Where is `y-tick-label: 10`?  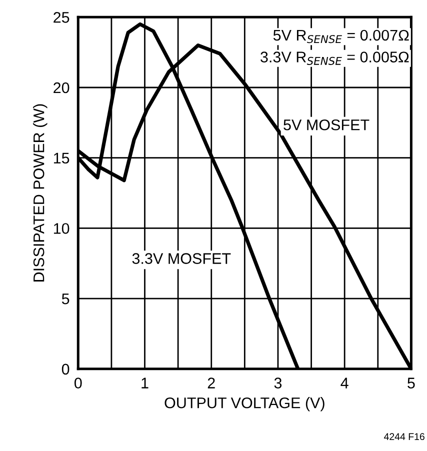 y-tick-label: 10 is located at coordinates (62, 228).